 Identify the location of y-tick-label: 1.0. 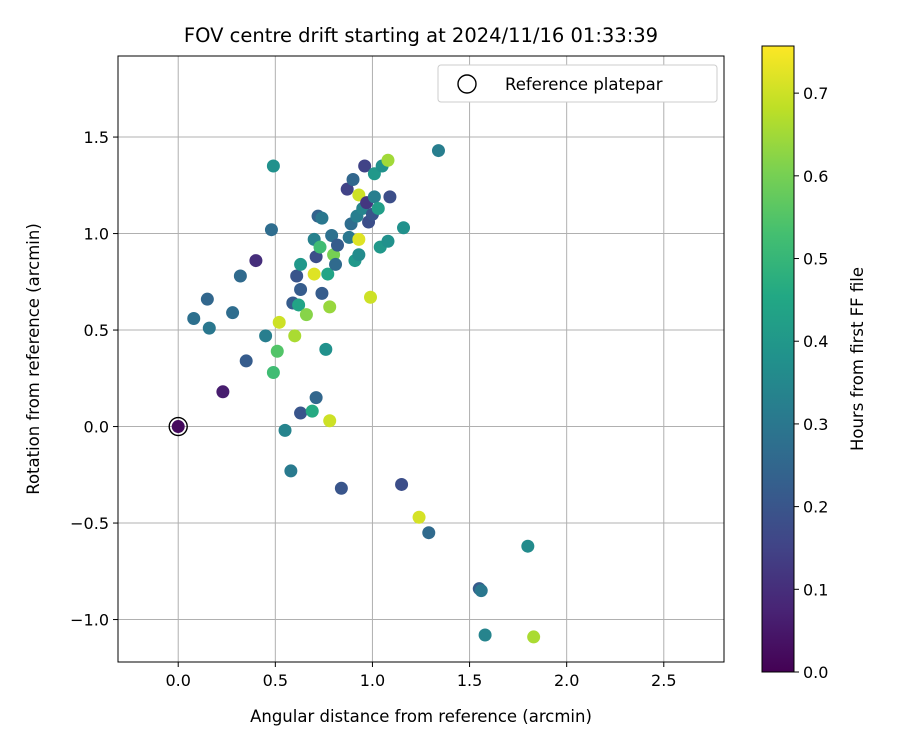
(96, 234).